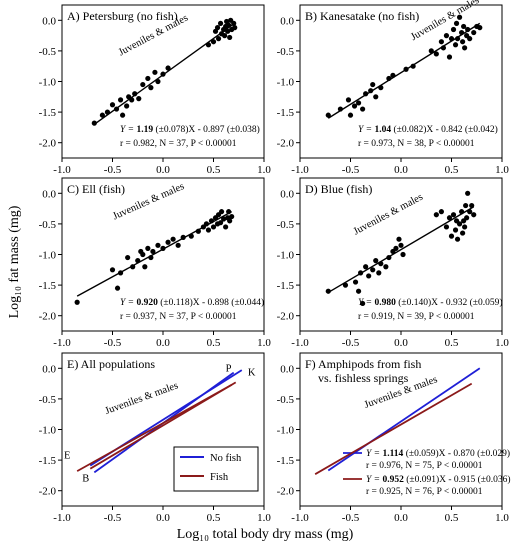 This screenshot has height=550, width=520. Describe the element at coordinates (219, 477) in the screenshot. I see `legend-label: Fish` at that location.